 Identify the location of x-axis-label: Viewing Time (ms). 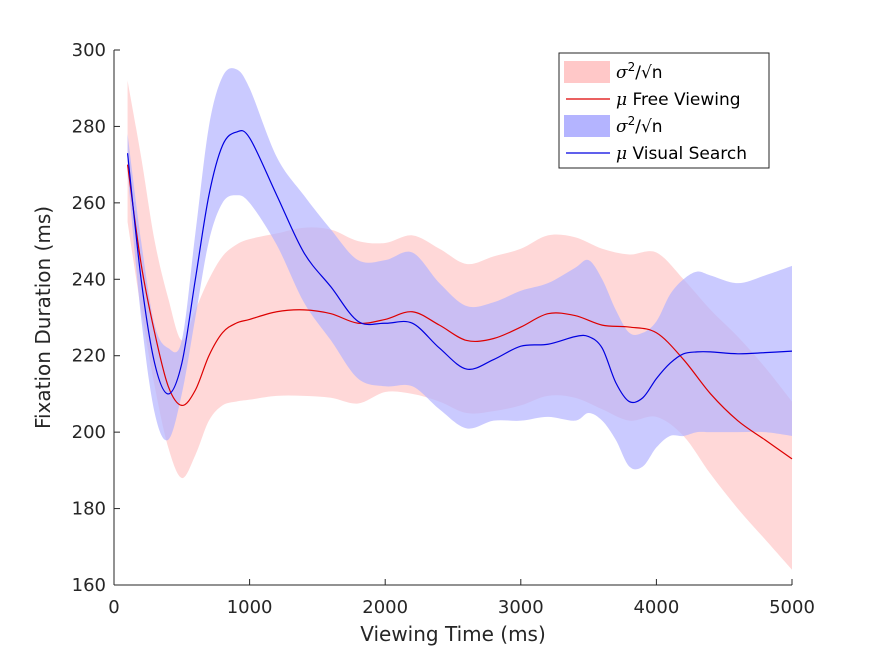
(453, 634).